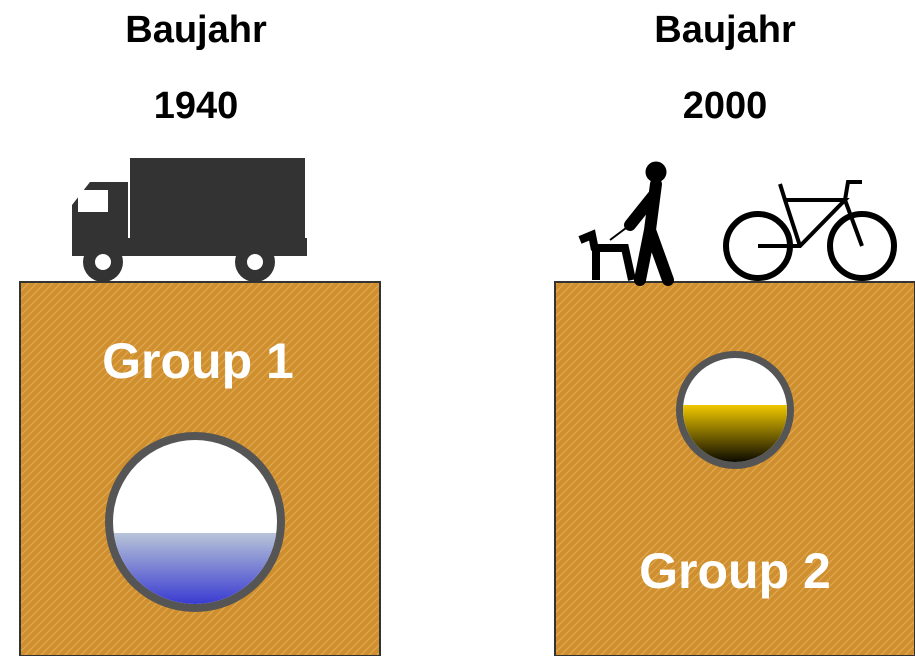 This screenshot has height=656, width=915. What do you see at coordinates (725, 106) in the screenshot?
I see `year: 2000` at bounding box center [725, 106].